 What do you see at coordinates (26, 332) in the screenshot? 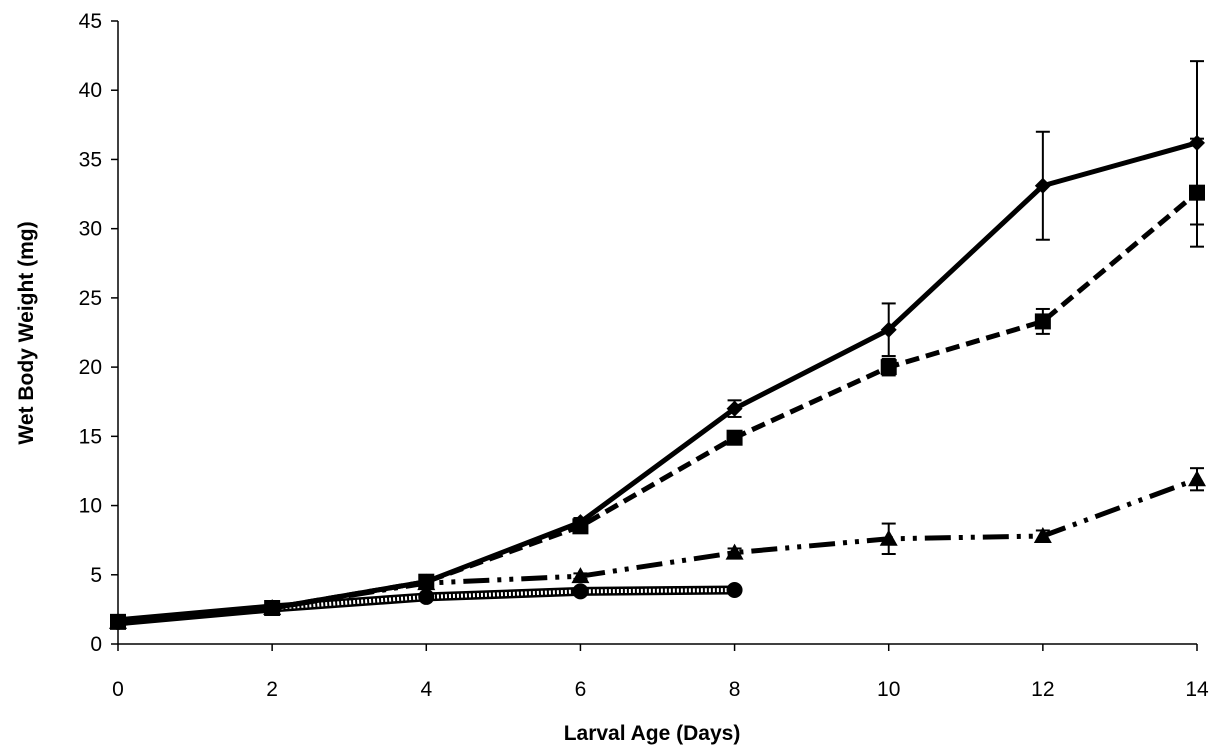
I see `y-axis-title: Wet Body Weight (mg)` at bounding box center [26, 332].